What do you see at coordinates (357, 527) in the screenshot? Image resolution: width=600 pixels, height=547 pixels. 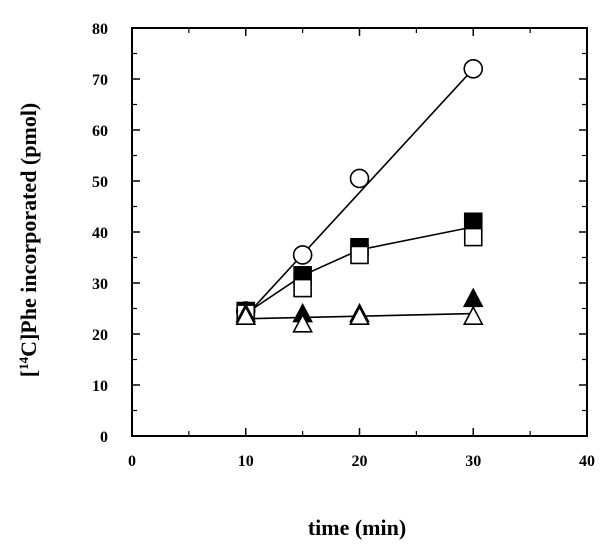 I see `x-axis-title: time (min)` at bounding box center [357, 527].